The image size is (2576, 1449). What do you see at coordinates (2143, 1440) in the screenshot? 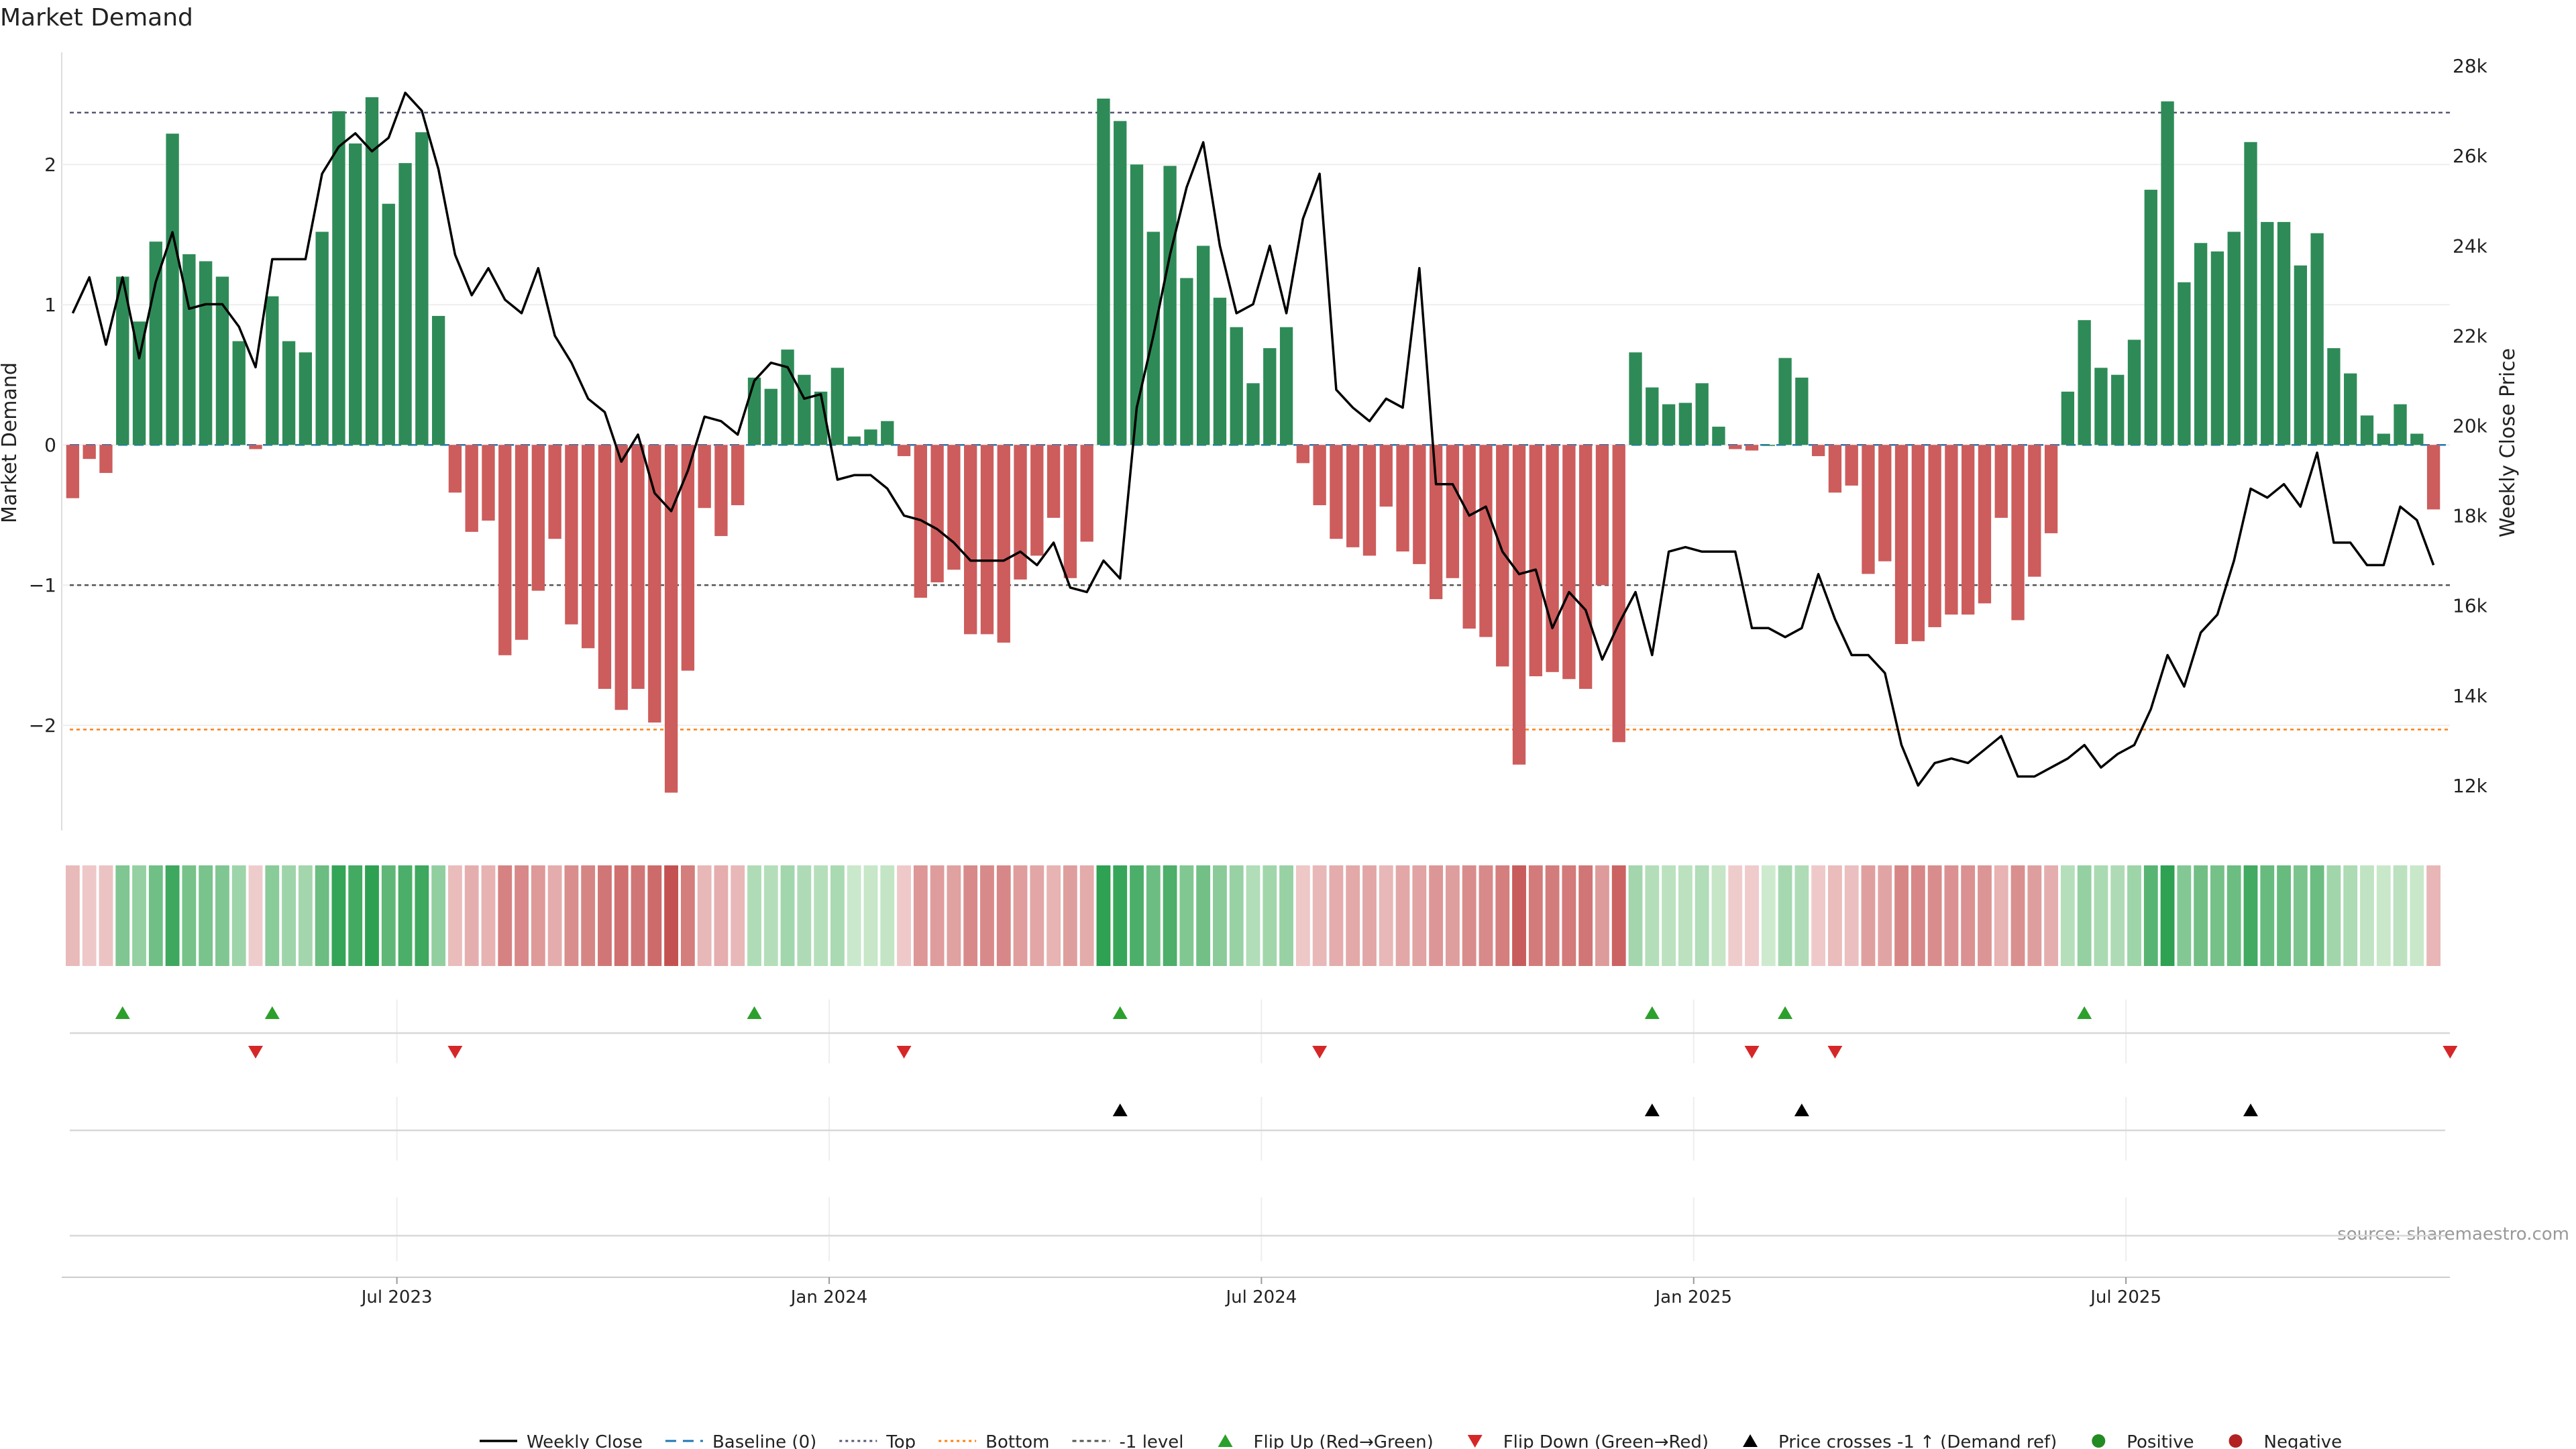
I see `legend-item: Positive` at bounding box center [2143, 1440].